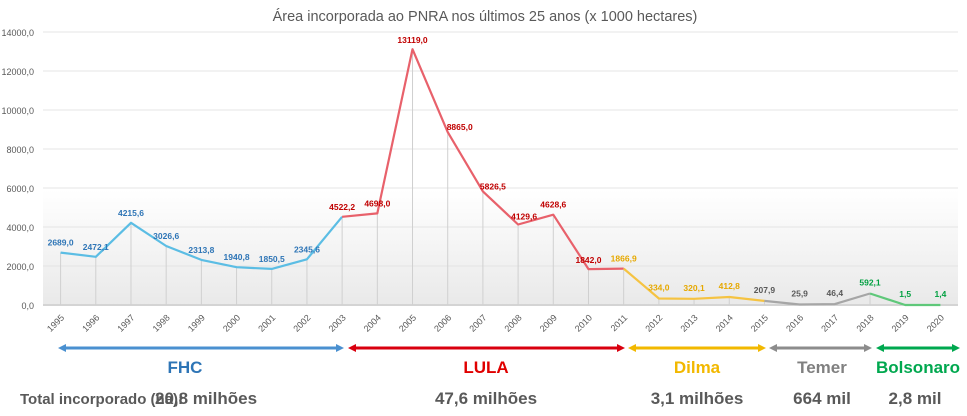 The height and width of the screenshot is (416, 967). I want to click on data-label: 1842,0, so click(588, 260).